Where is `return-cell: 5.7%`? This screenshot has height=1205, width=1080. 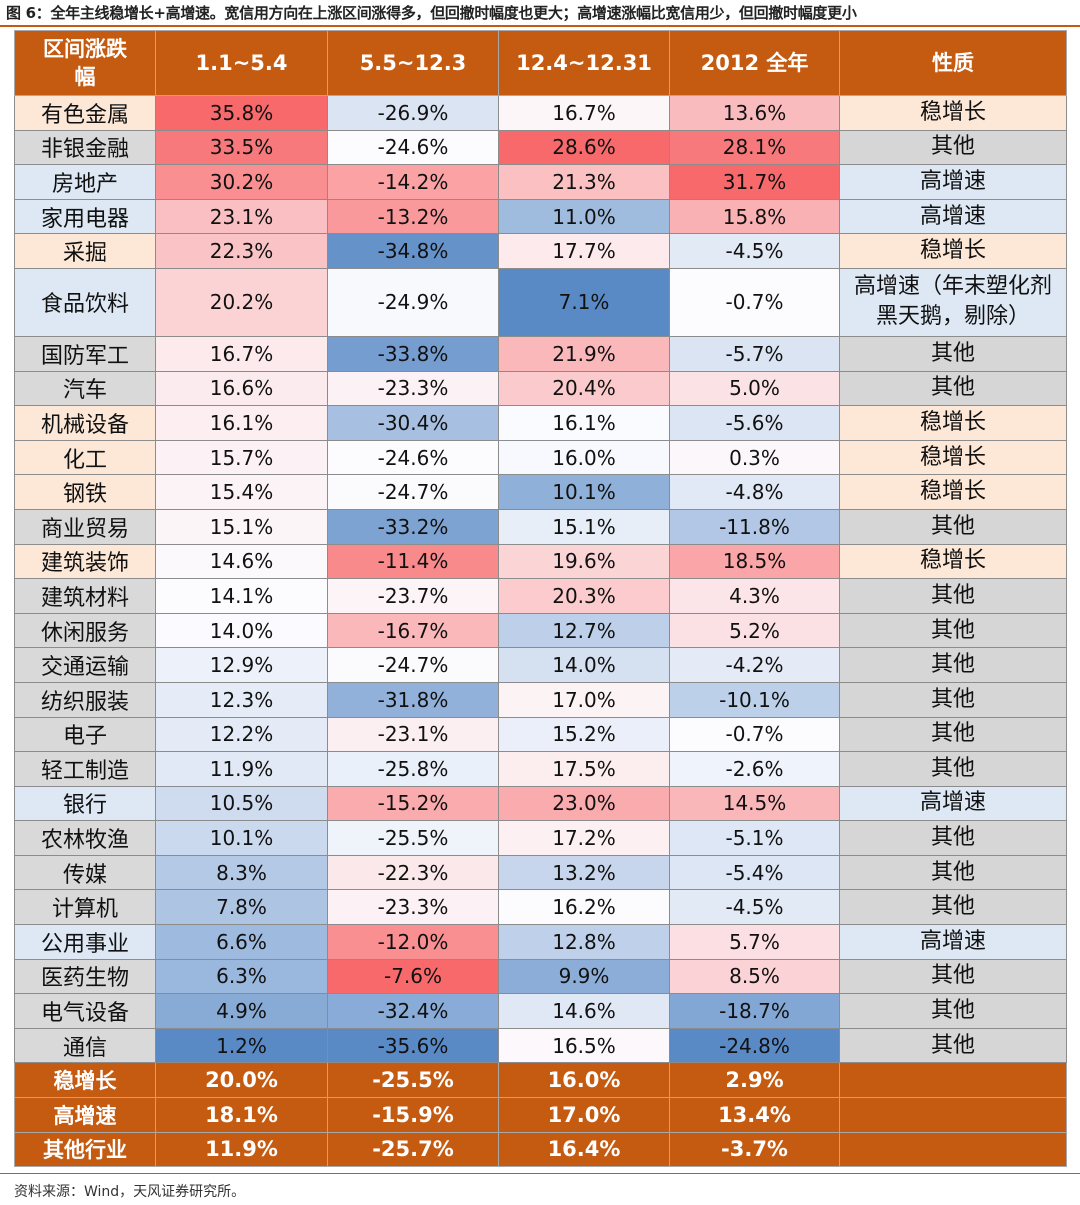 return-cell: 5.7% is located at coordinates (754, 942).